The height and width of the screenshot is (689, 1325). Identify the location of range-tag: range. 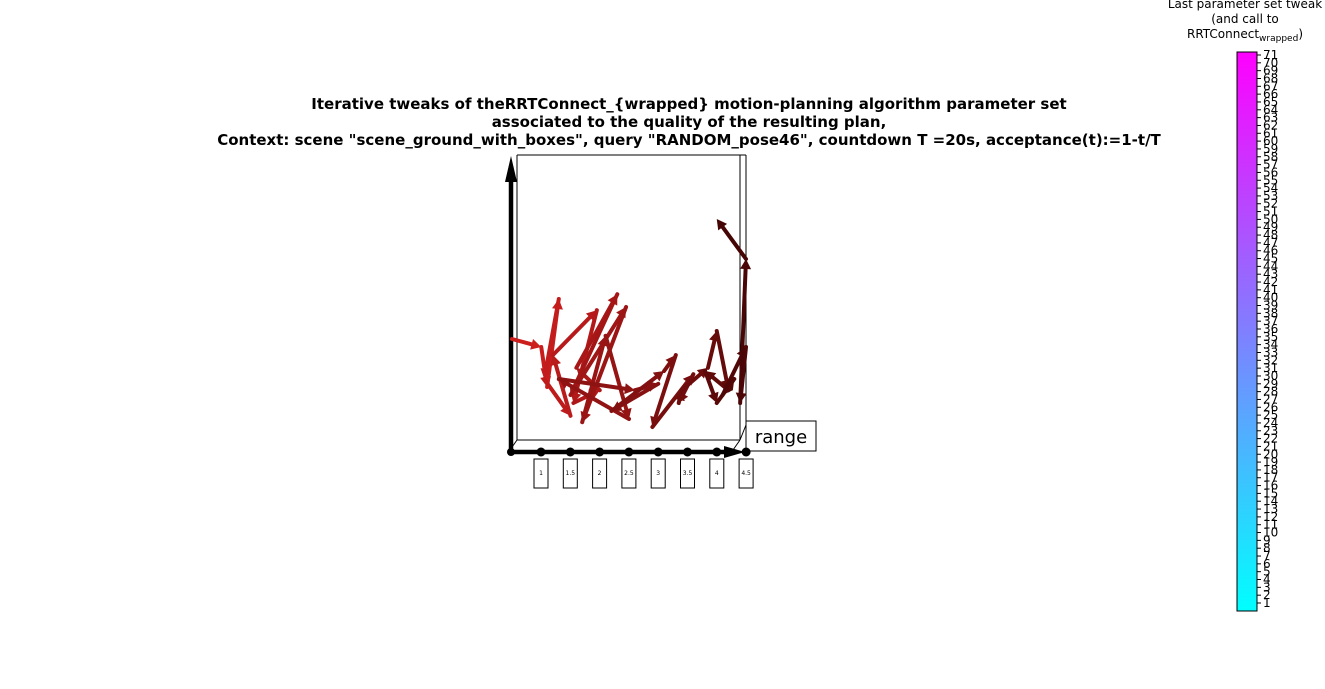
(781, 436).